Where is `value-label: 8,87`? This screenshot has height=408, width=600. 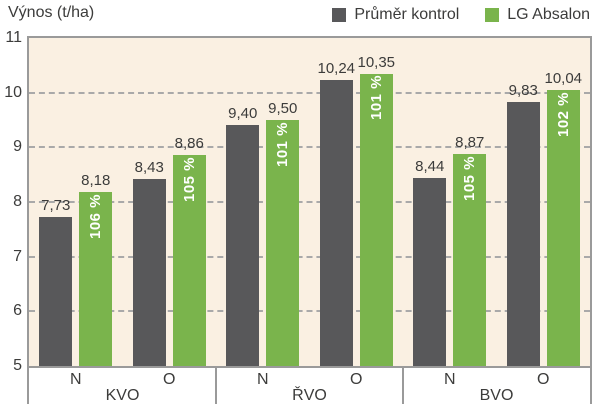
value-label: 8,87 is located at coordinates (470, 143).